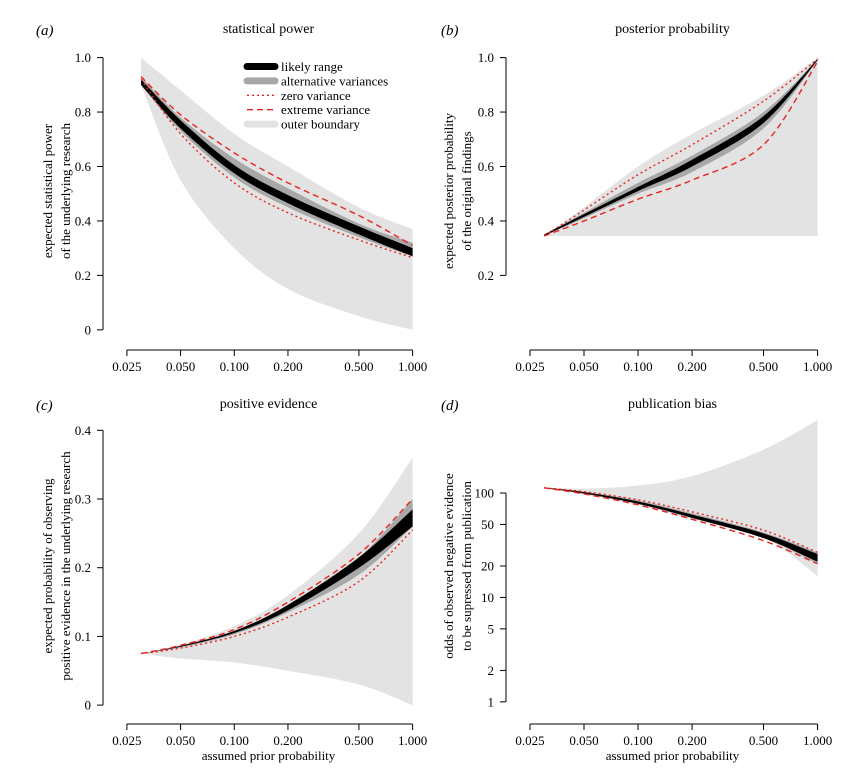  Describe the element at coordinates (659, 611) in the screenshot. I see `axes-d` at that location.